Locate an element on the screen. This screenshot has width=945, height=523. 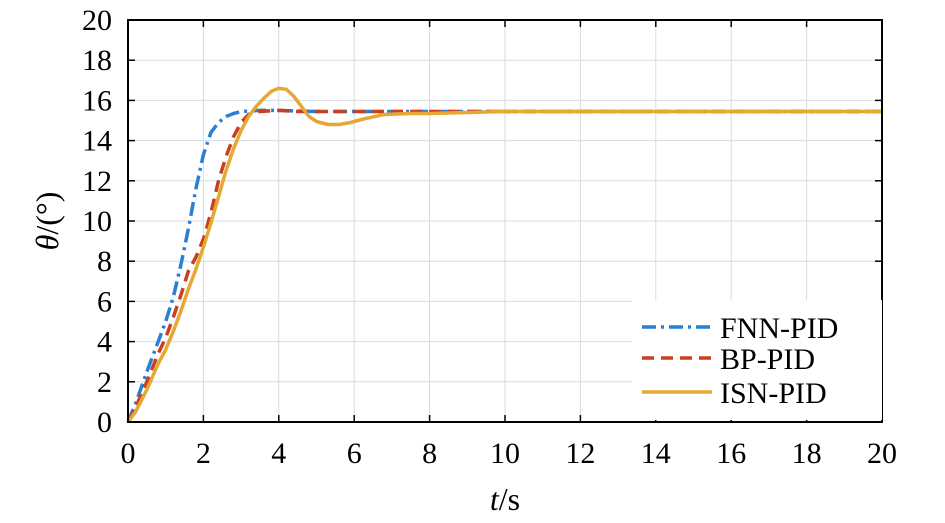
legend-label-isn-pid: ISN-PID is located at coordinates (773, 393).